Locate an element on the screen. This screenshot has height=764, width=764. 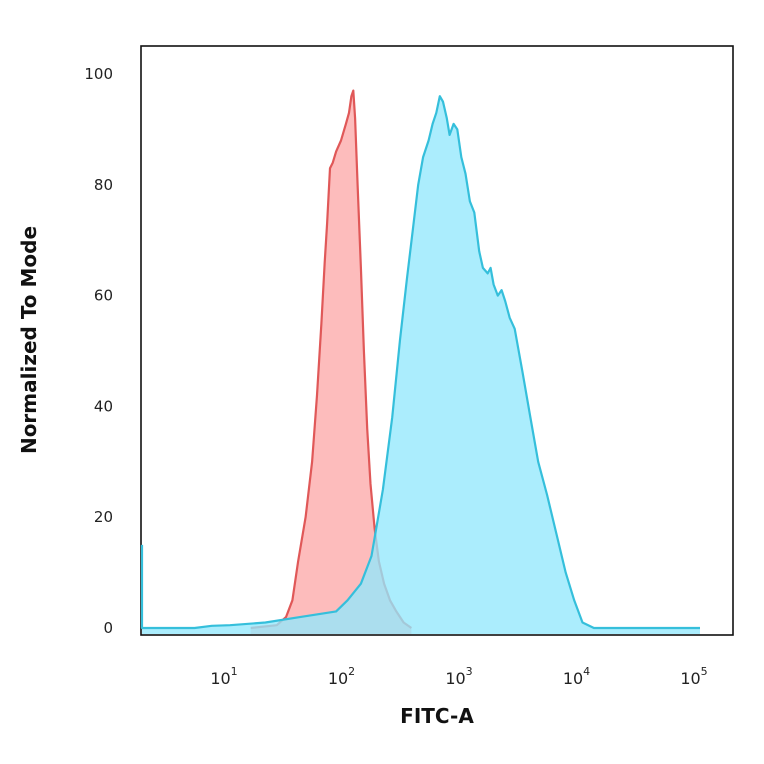
y-tick-label: 80 is located at coordinates (103, 185).